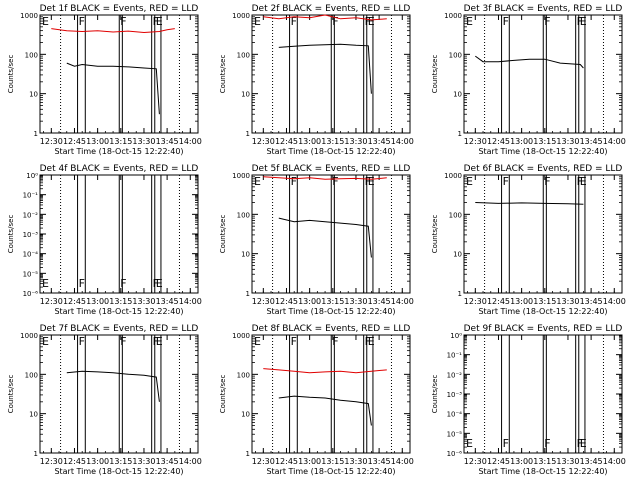  I want to click on y-tick-label: 10⁰, so click(456, 336).